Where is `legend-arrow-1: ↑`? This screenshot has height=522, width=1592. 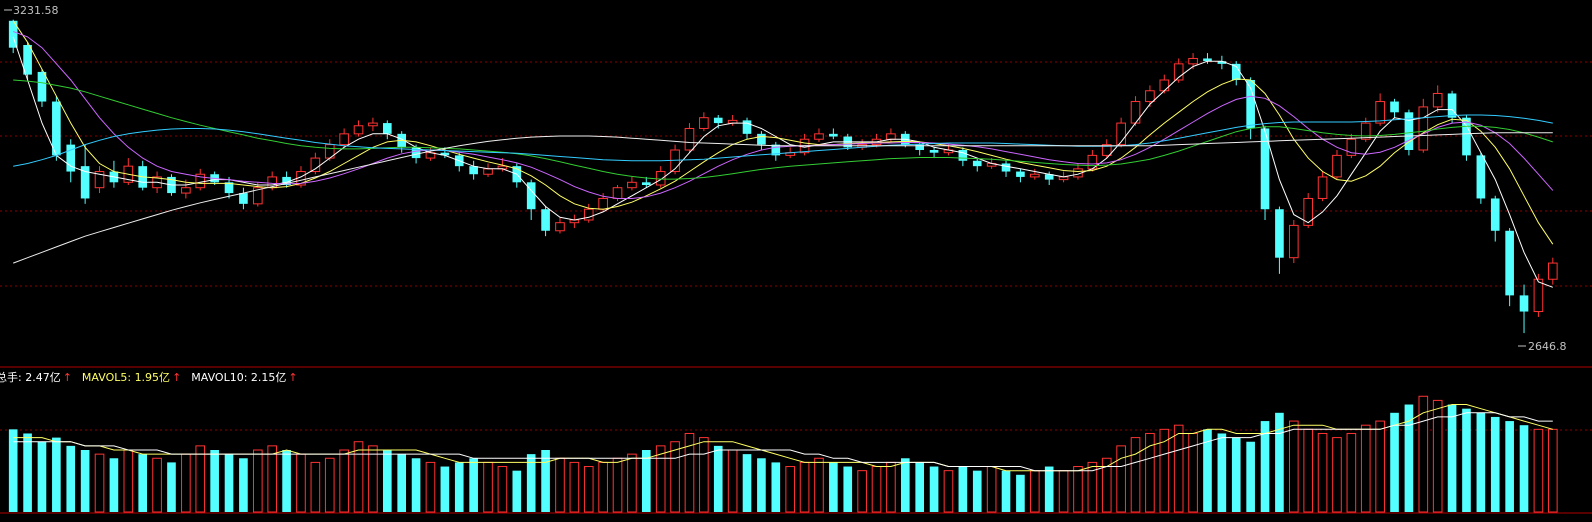
legend-arrow-1: ↑ is located at coordinates (176, 377).